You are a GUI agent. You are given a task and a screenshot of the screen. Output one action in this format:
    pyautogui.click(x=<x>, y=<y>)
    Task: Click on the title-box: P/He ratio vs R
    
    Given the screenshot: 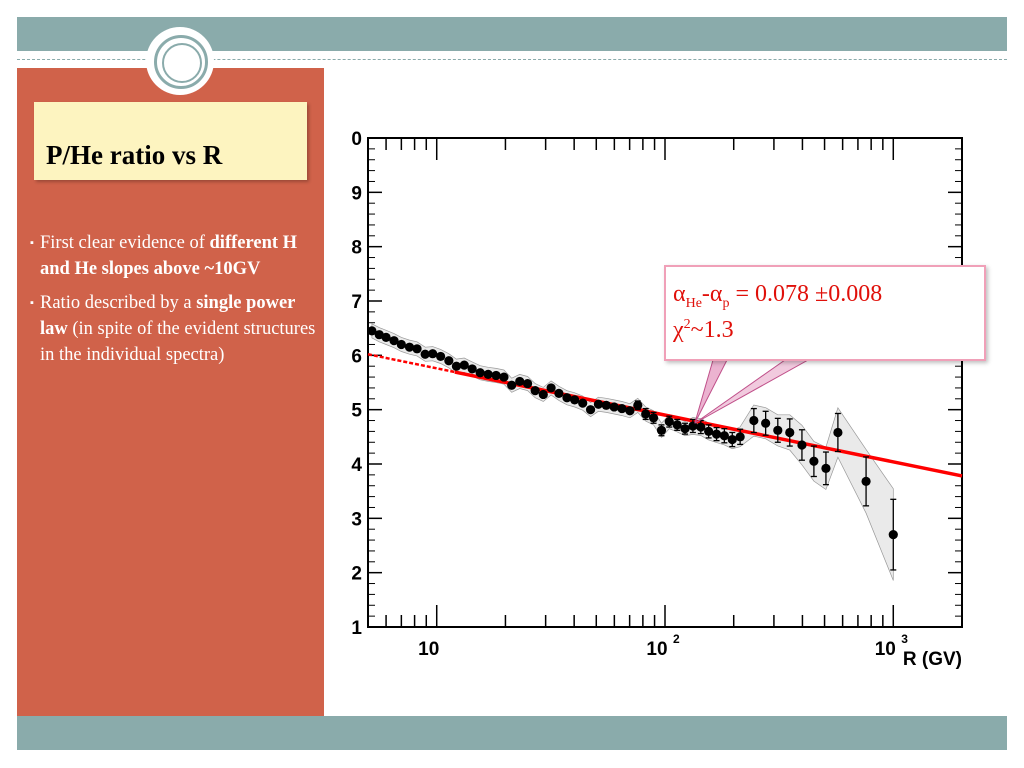 What is the action you would take?
    pyautogui.click(x=170, y=141)
    